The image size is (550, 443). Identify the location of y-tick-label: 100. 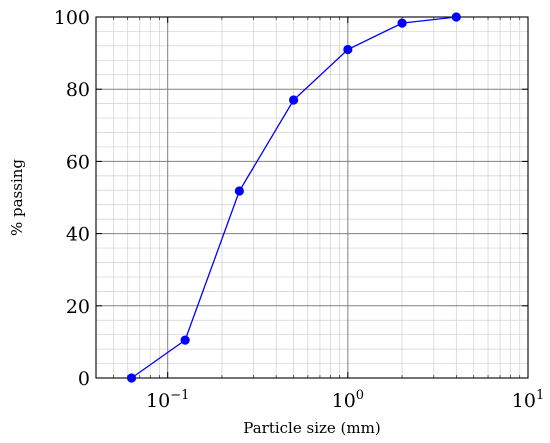
(72, 18).